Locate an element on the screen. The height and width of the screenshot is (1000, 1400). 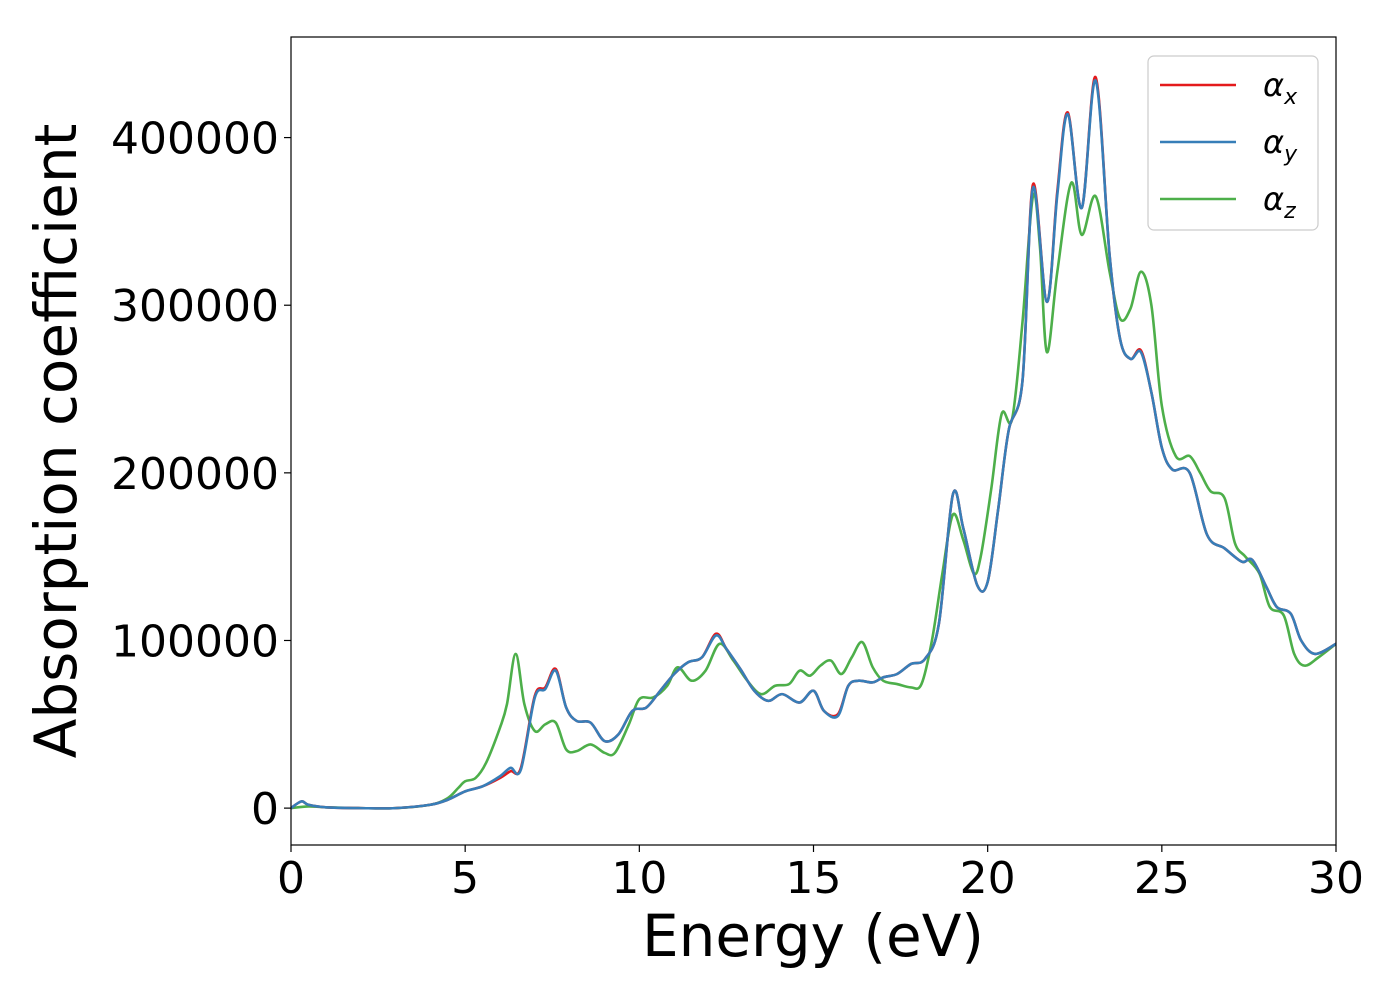
x-tick-label: 30 is located at coordinates (1336, 878).